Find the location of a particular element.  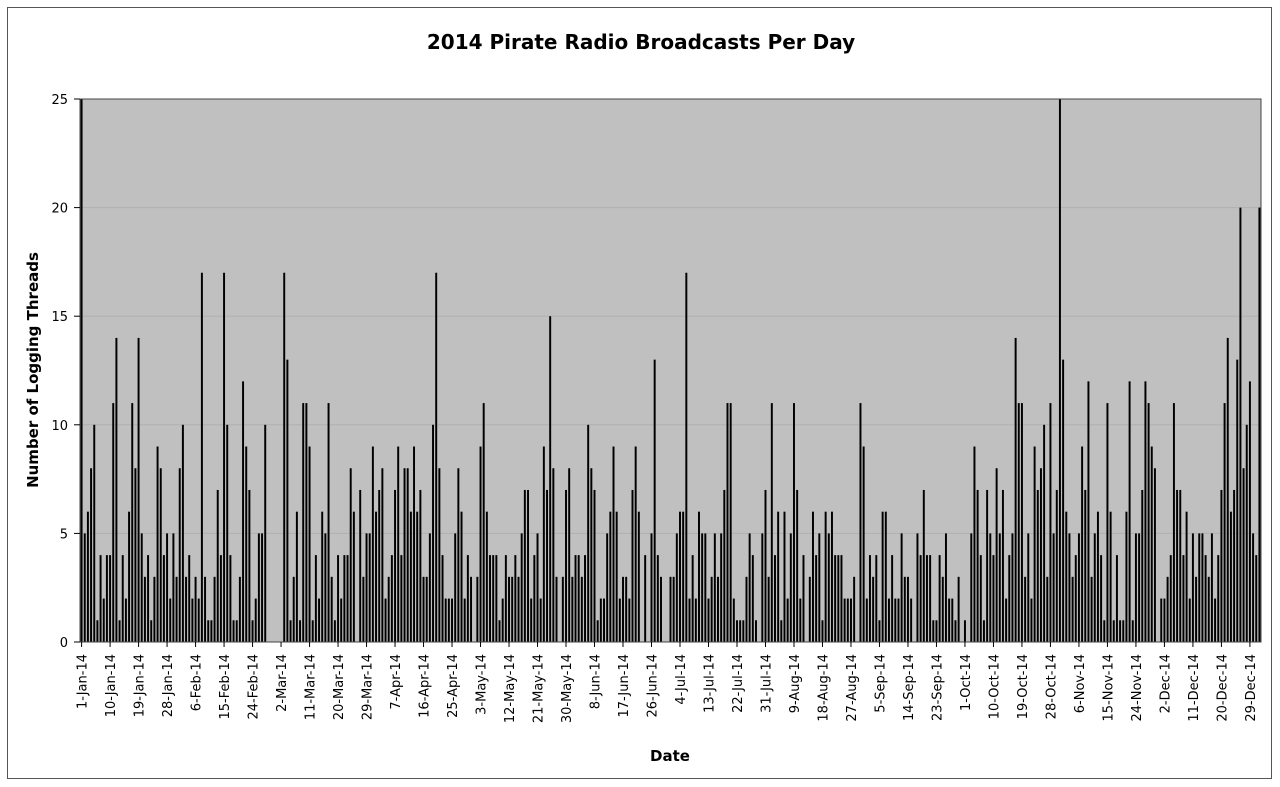

x-tick-label: 29-Mar-14 is located at coordinates (368, 687).